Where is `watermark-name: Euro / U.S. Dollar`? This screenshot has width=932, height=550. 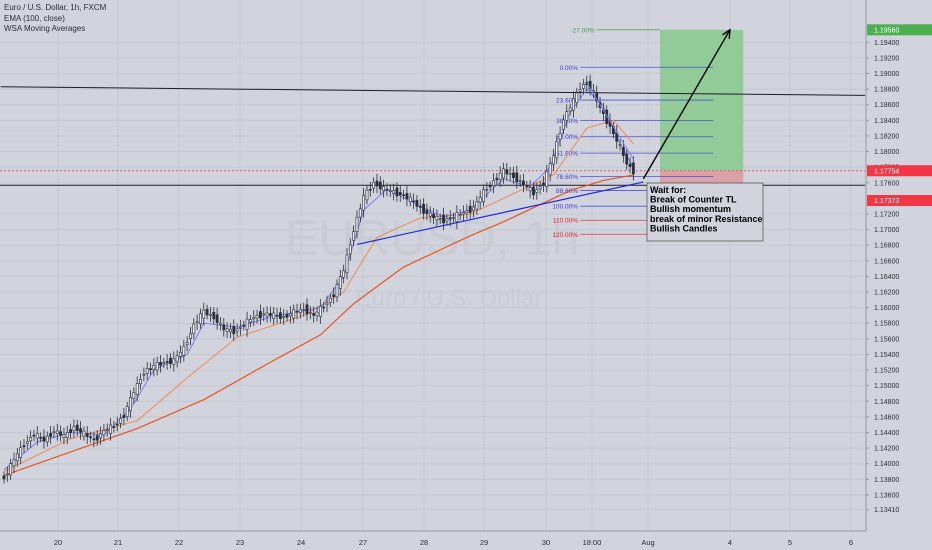
watermark-name: Euro / U.S. Dollar is located at coordinates (449, 298).